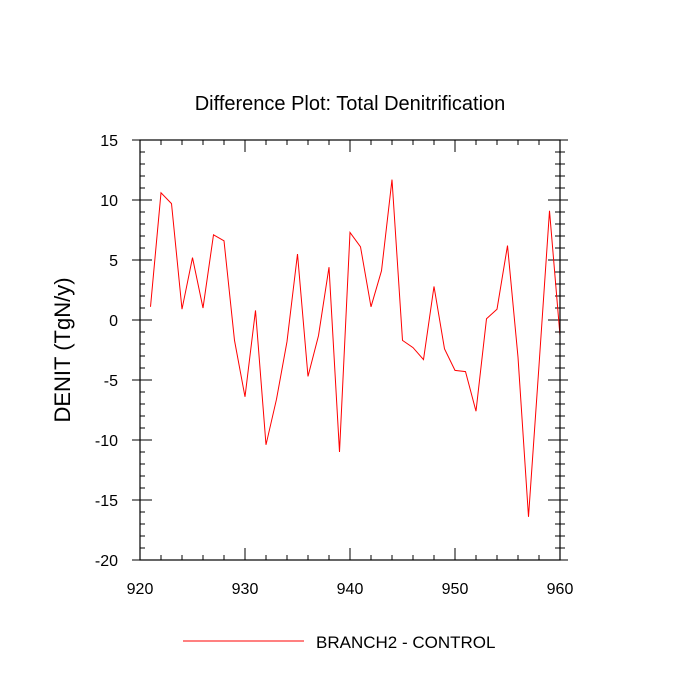 The width and height of the screenshot is (700, 700). Describe the element at coordinates (245, 589) in the screenshot. I see `x-tick-label: 930` at that location.